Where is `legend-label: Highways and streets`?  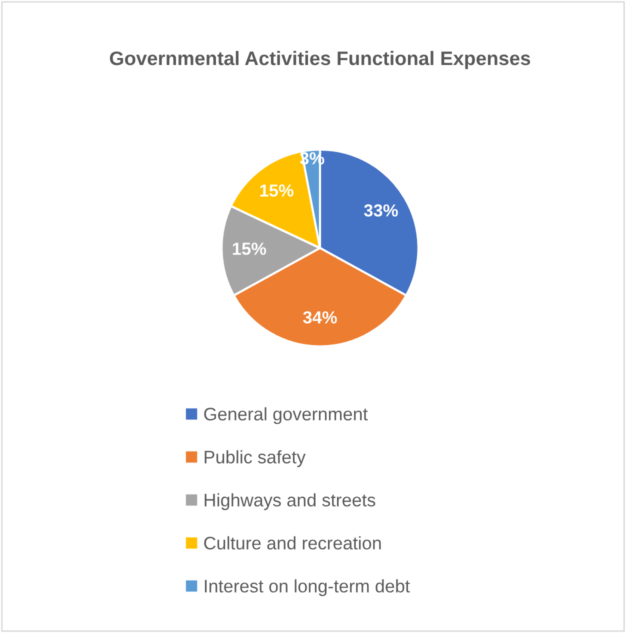 legend-label: Highways and streets is located at coordinates (290, 501).